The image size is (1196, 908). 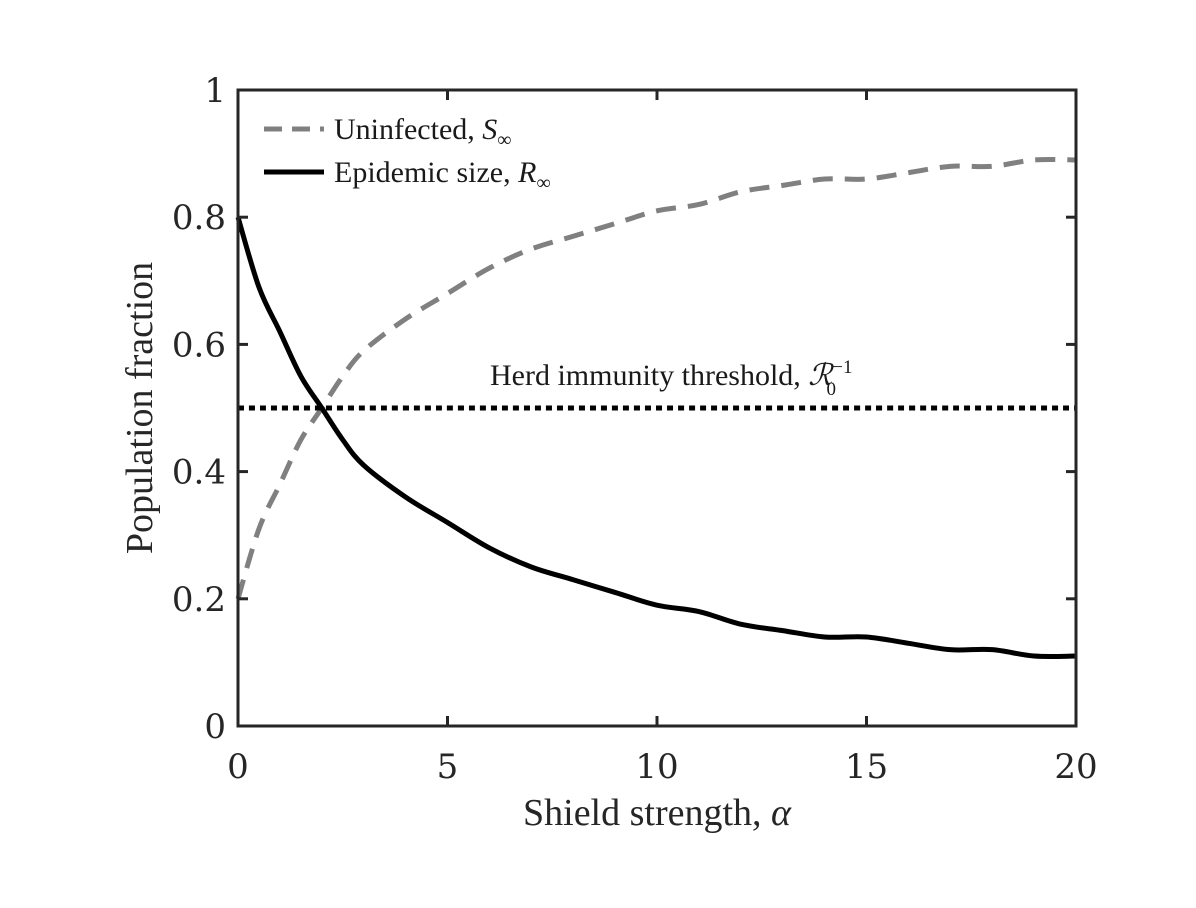 What do you see at coordinates (215, 727) in the screenshot?
I see `y-tick-label: 0` at bounding box center [215, 727].